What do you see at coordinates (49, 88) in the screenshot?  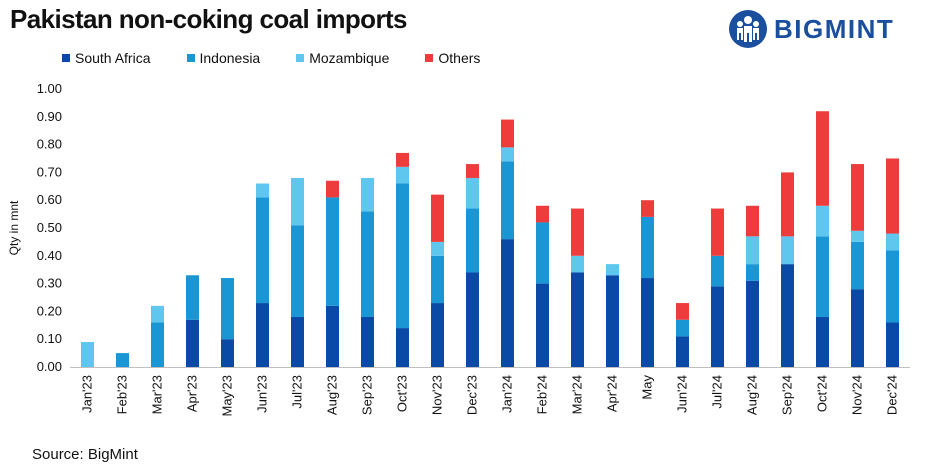 I see `y-tick-label: 1.00` at bounding box center [49, 88].